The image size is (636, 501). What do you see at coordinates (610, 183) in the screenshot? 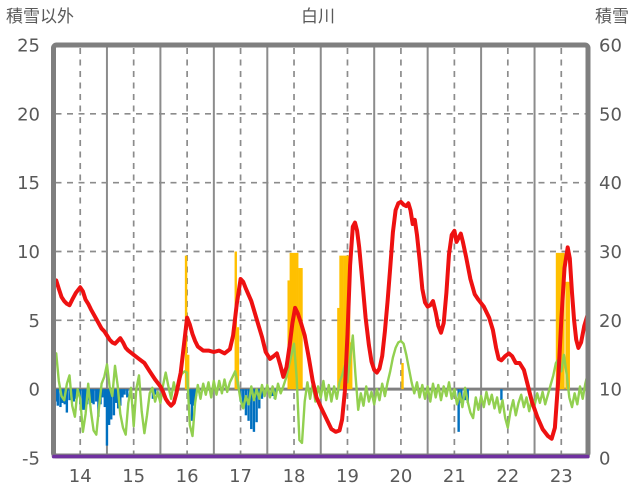
I see `y-right-tick-label: 40` at bounding box center [610, 183].